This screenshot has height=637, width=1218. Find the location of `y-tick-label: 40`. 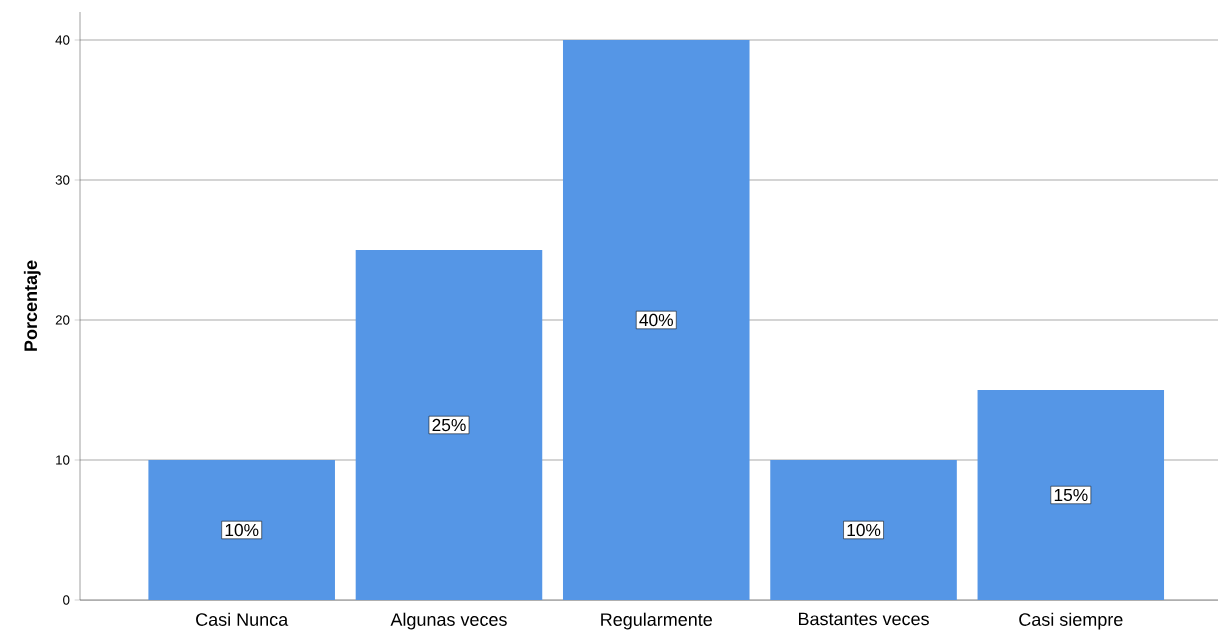

y-tick-label: 40 is located at coordinates (62, 40).